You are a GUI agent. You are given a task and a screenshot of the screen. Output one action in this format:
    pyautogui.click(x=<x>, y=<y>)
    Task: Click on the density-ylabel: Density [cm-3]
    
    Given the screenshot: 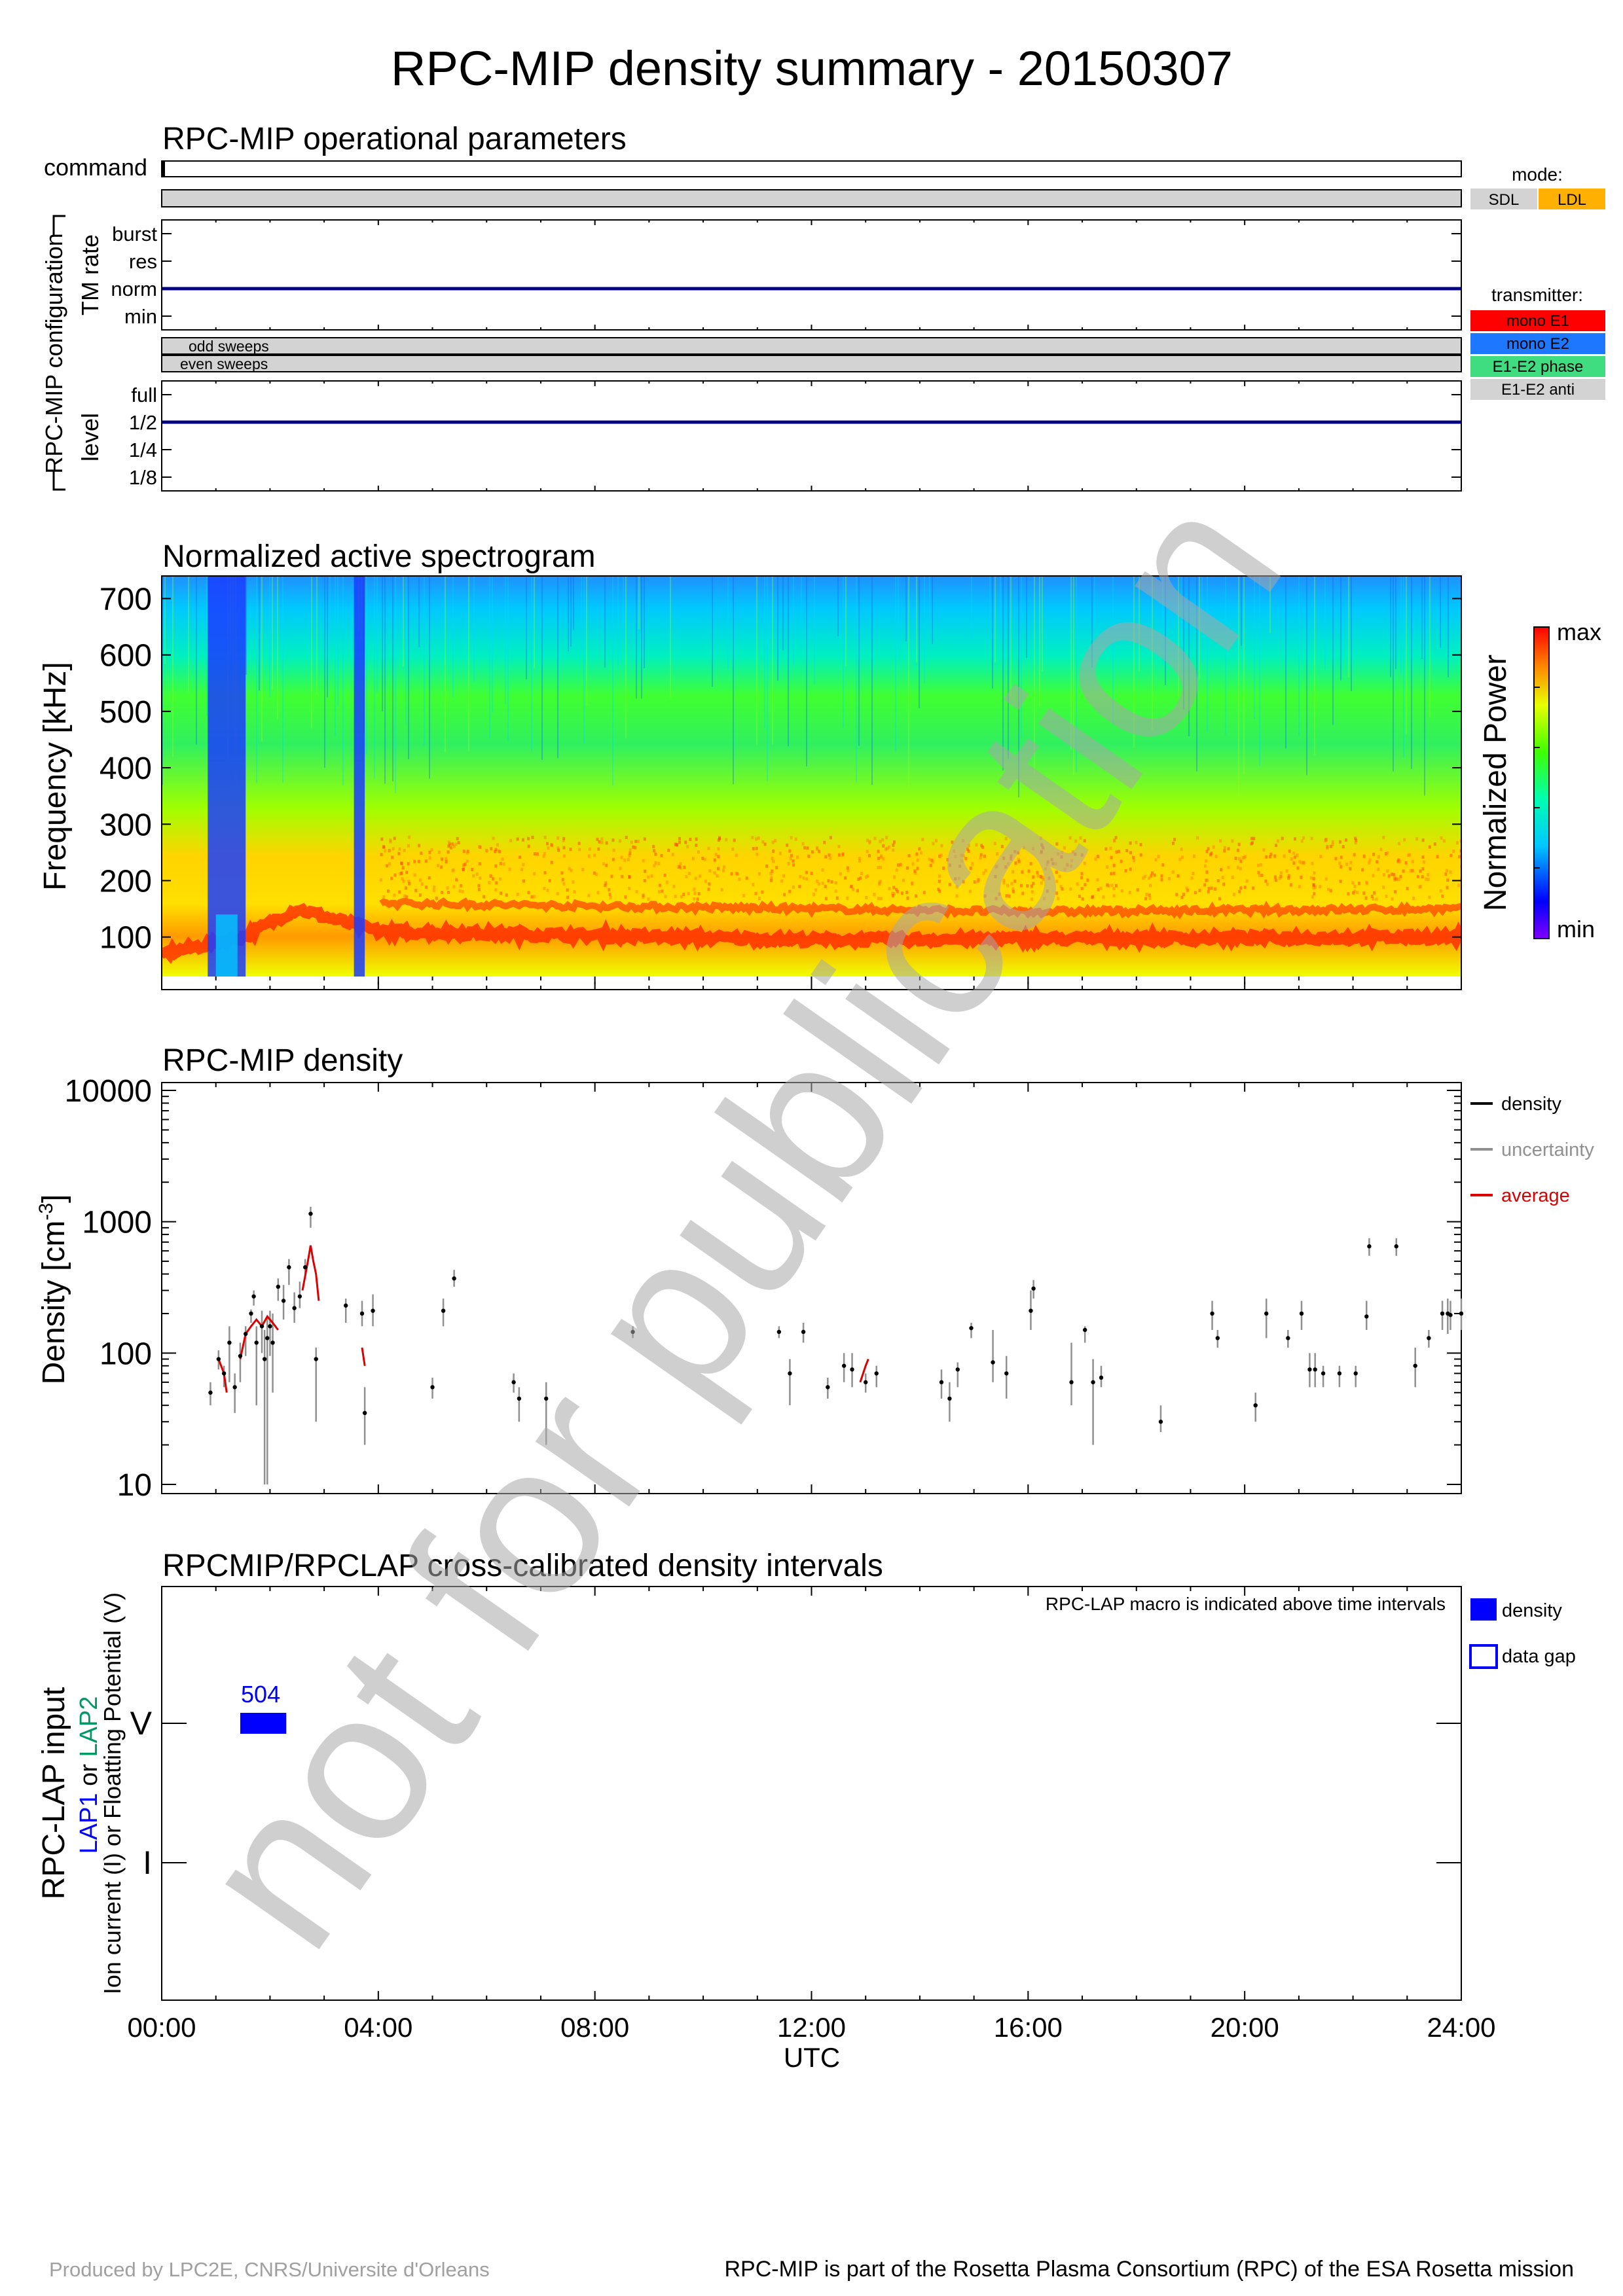 What is the action you would take?
    pyautogui.click(x=53, y=1289)
    